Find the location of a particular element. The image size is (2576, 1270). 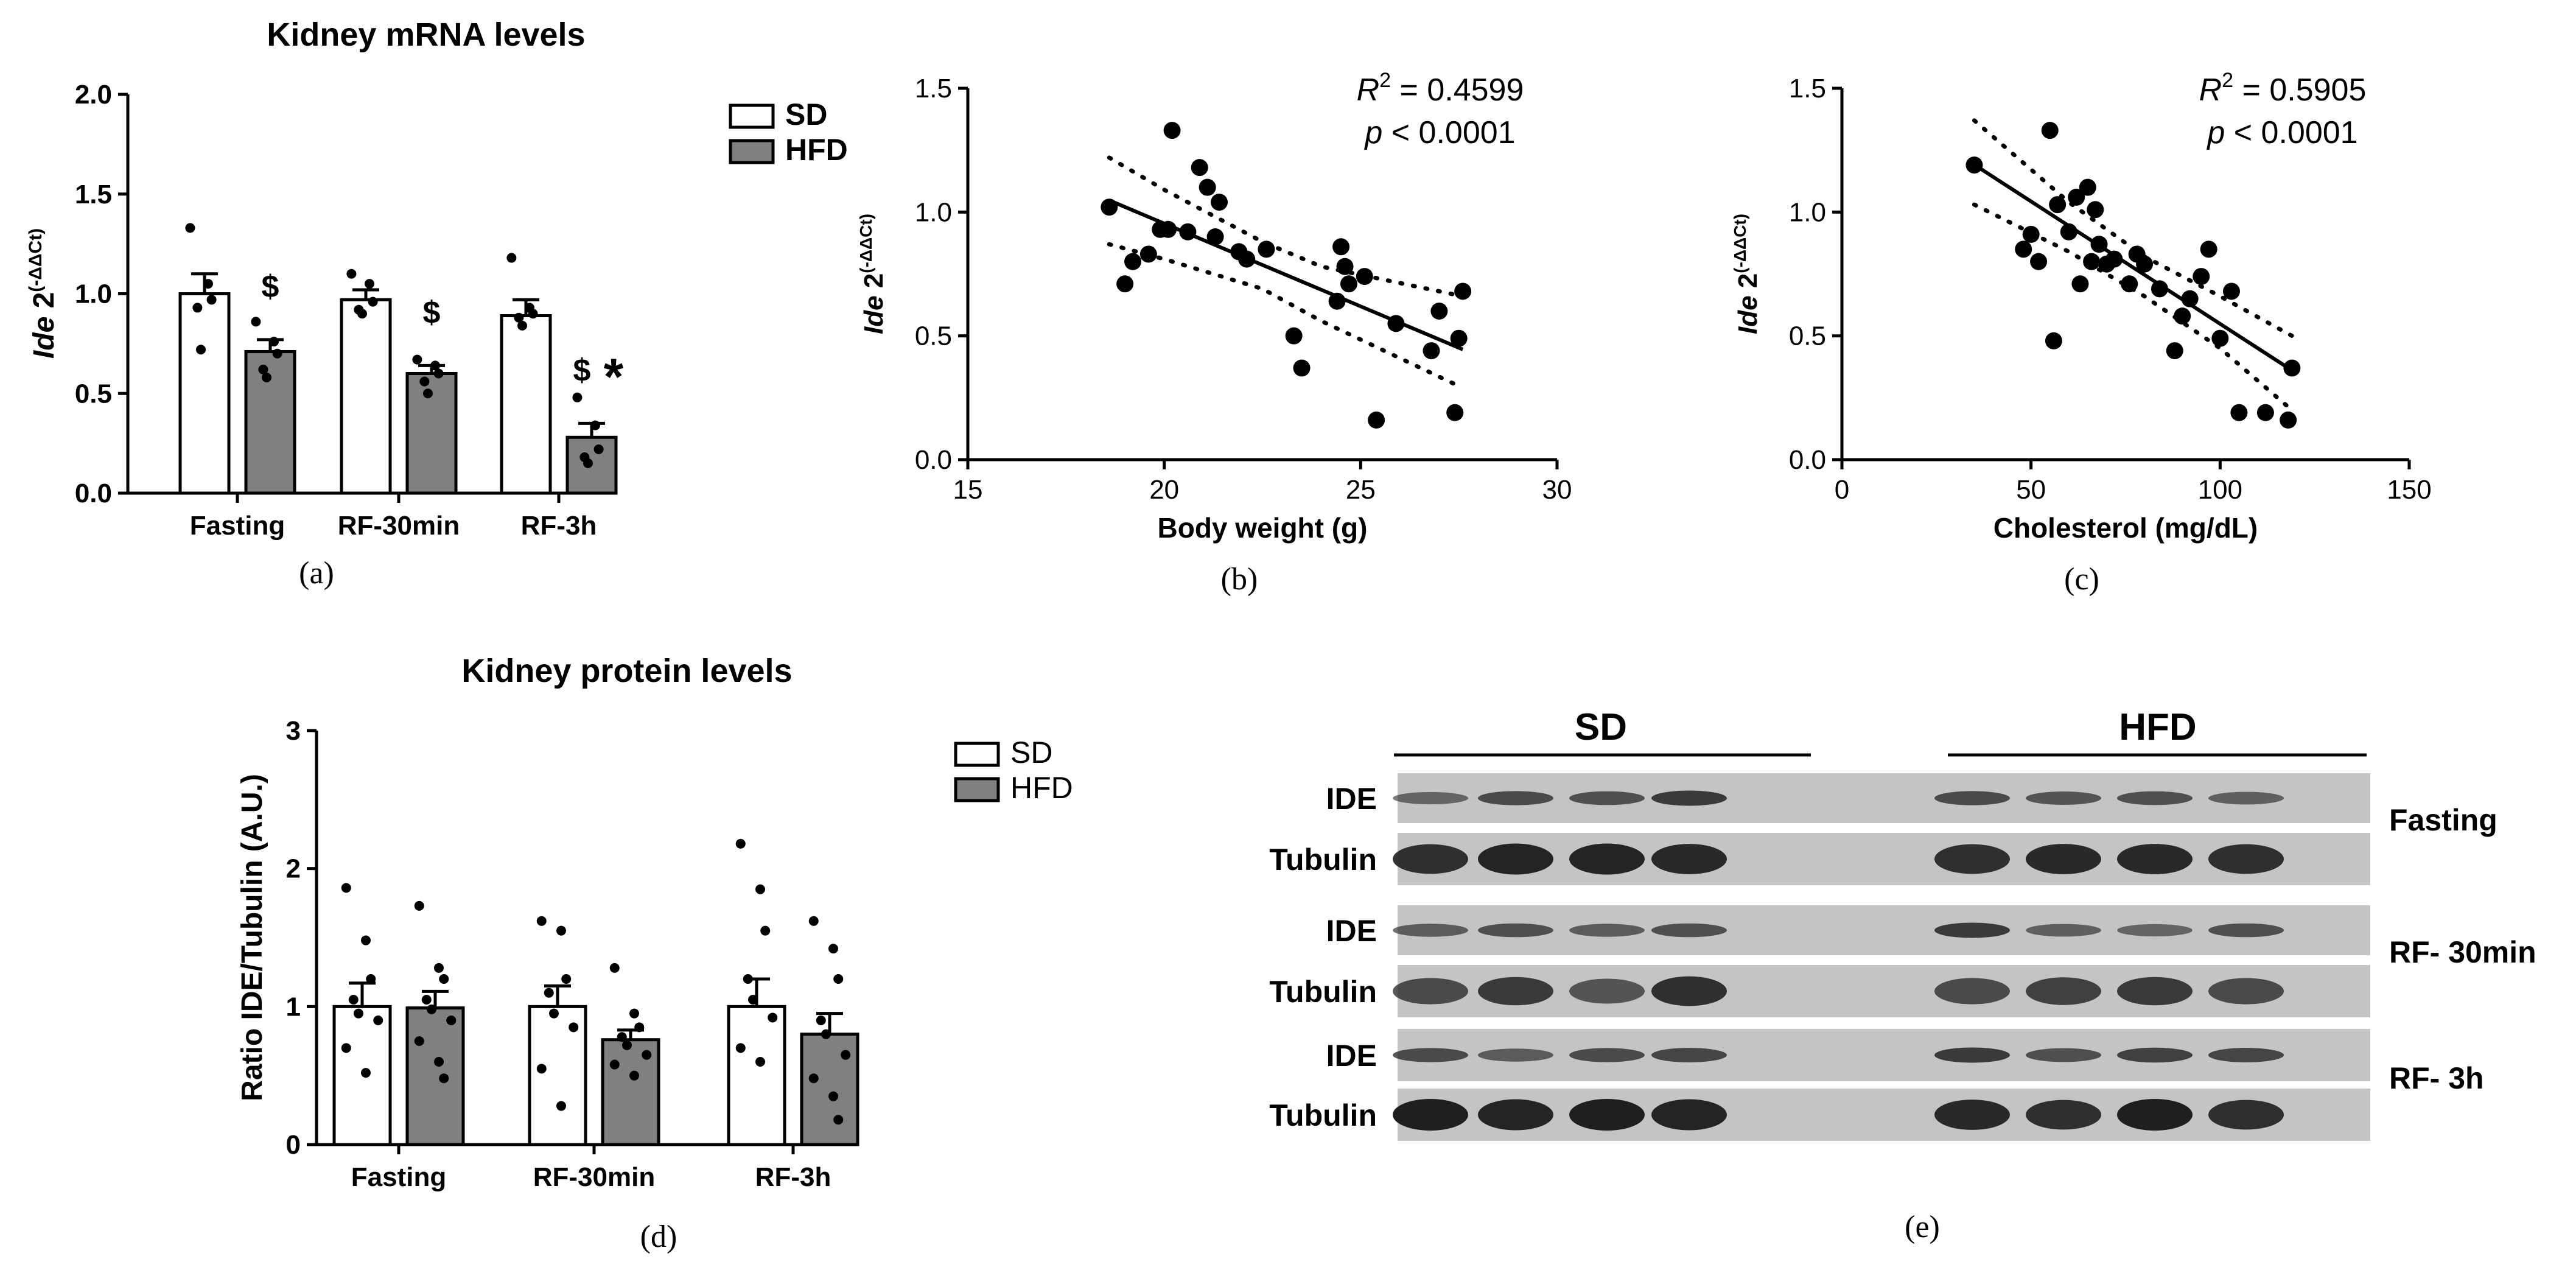

stat-r-squared: R2 = 0.5905 is located at coordinates (2283, 88).